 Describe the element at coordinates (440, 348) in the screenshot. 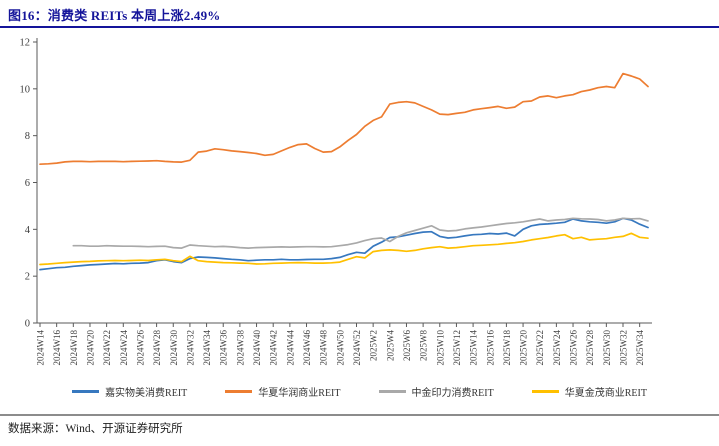

I see `x-tick-label: 2025W10` at that location.